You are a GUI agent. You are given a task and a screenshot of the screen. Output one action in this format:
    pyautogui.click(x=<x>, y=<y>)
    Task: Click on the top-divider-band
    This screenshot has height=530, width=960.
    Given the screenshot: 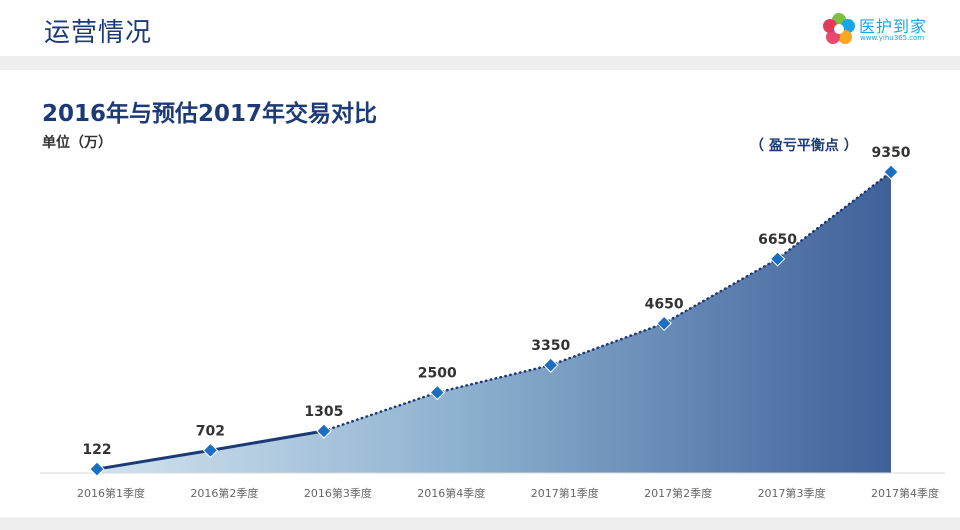 What is the action you would take?
    pyautogui.click(x=480, y=63)
    